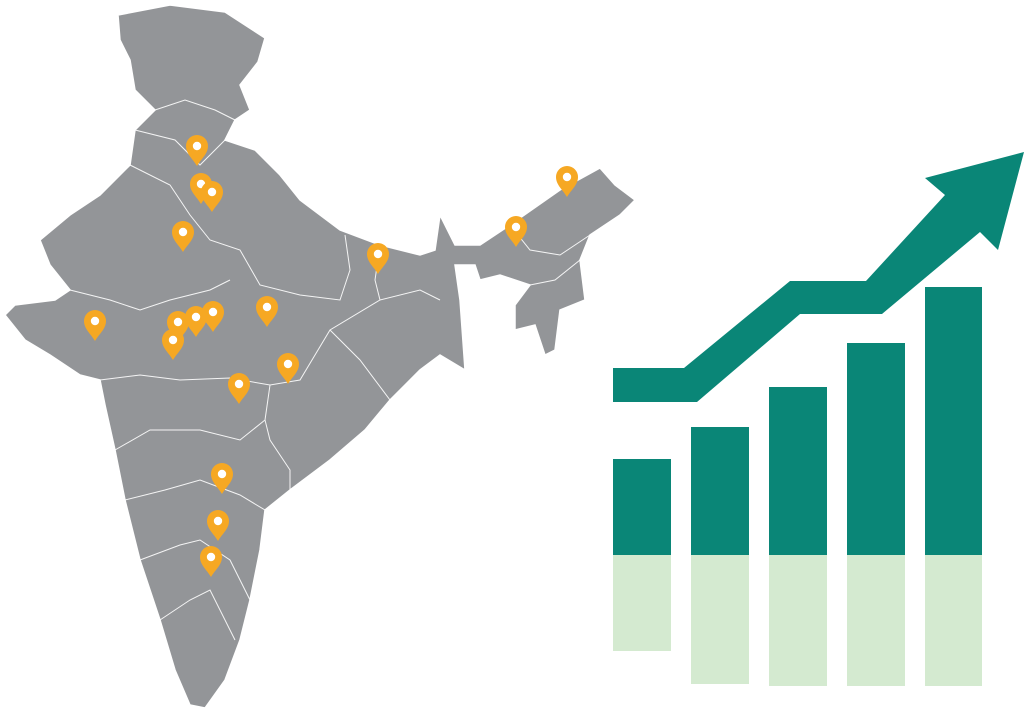 This screenshot has width=1026, height=710. What do you see at coordinates (818, 277) in the screenshot?
I see `trend-arrow` at bounding box center [818, 277].